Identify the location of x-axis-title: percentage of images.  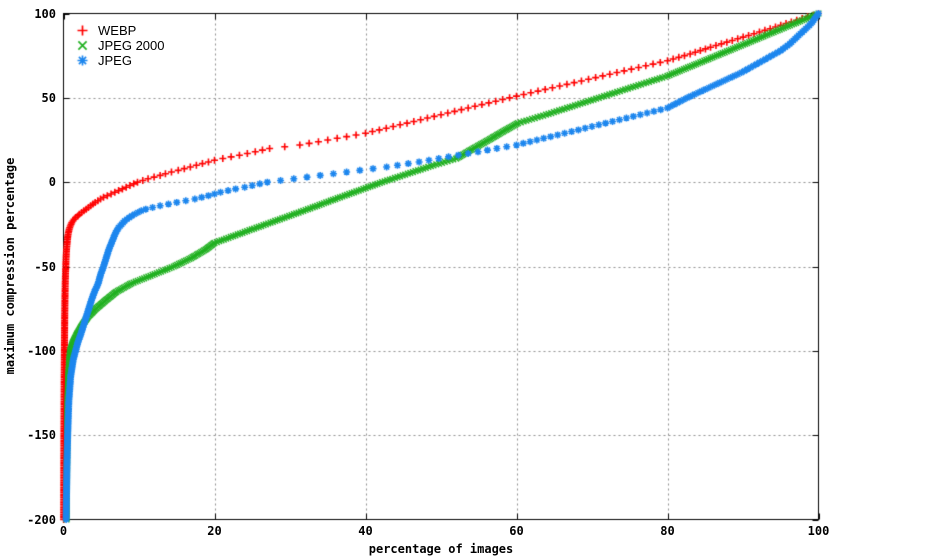
(441, 549).